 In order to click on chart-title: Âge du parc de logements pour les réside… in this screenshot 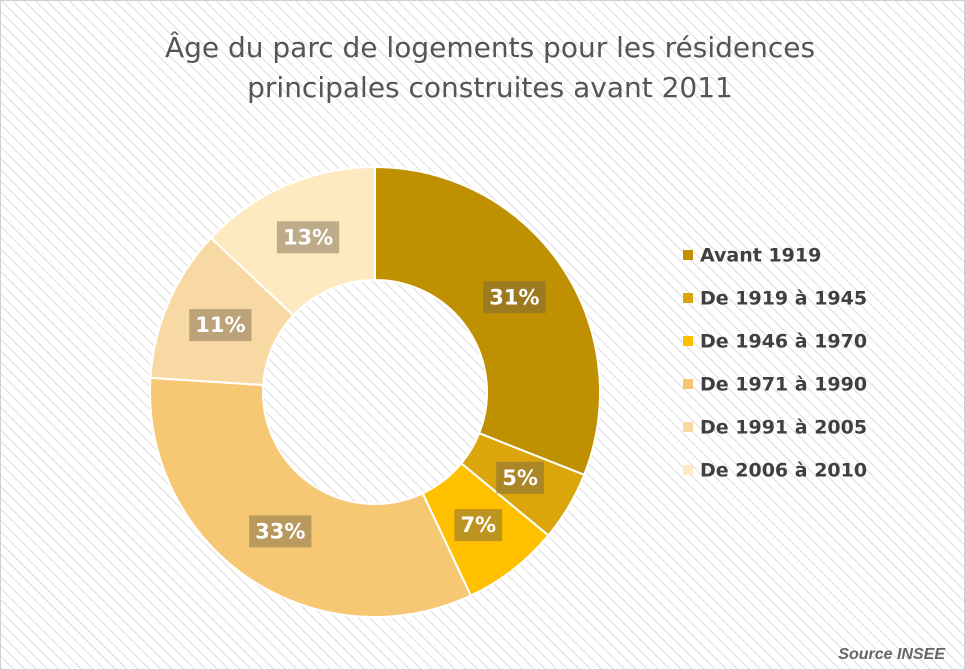, I will do `click(490, 67)`.